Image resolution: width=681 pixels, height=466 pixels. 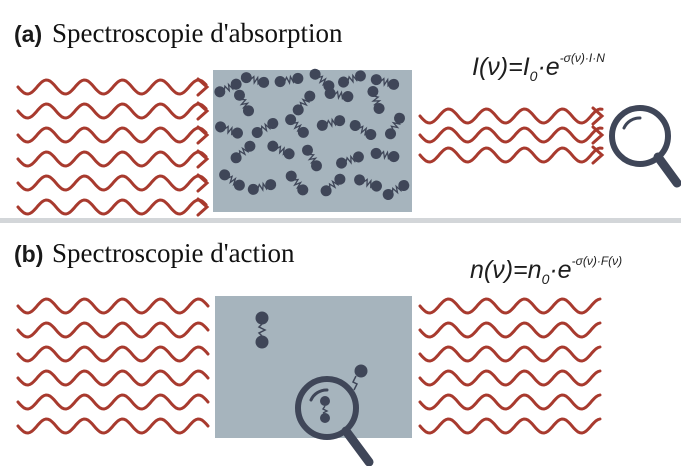 What do you see at coordinates (312, 134) in the screenshot?
I see `molecule-cloud-a` at bounding box center [312, 134].